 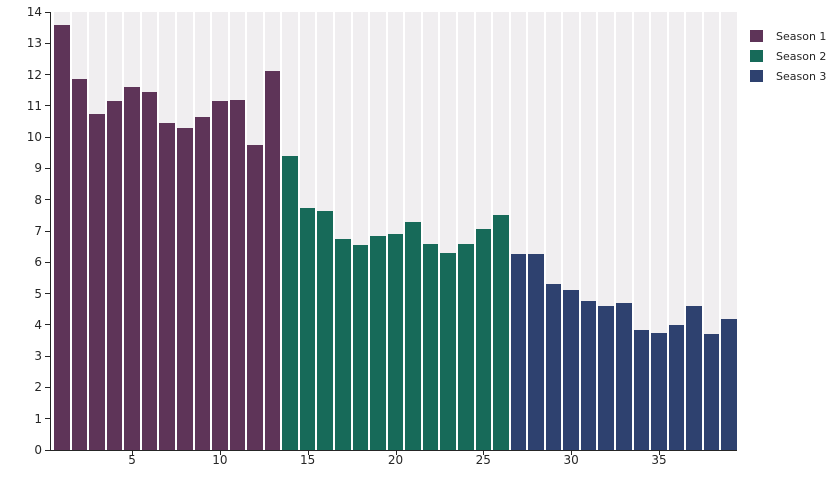 I want to click on y-tick-label: 0, so click(x=38, y=450).